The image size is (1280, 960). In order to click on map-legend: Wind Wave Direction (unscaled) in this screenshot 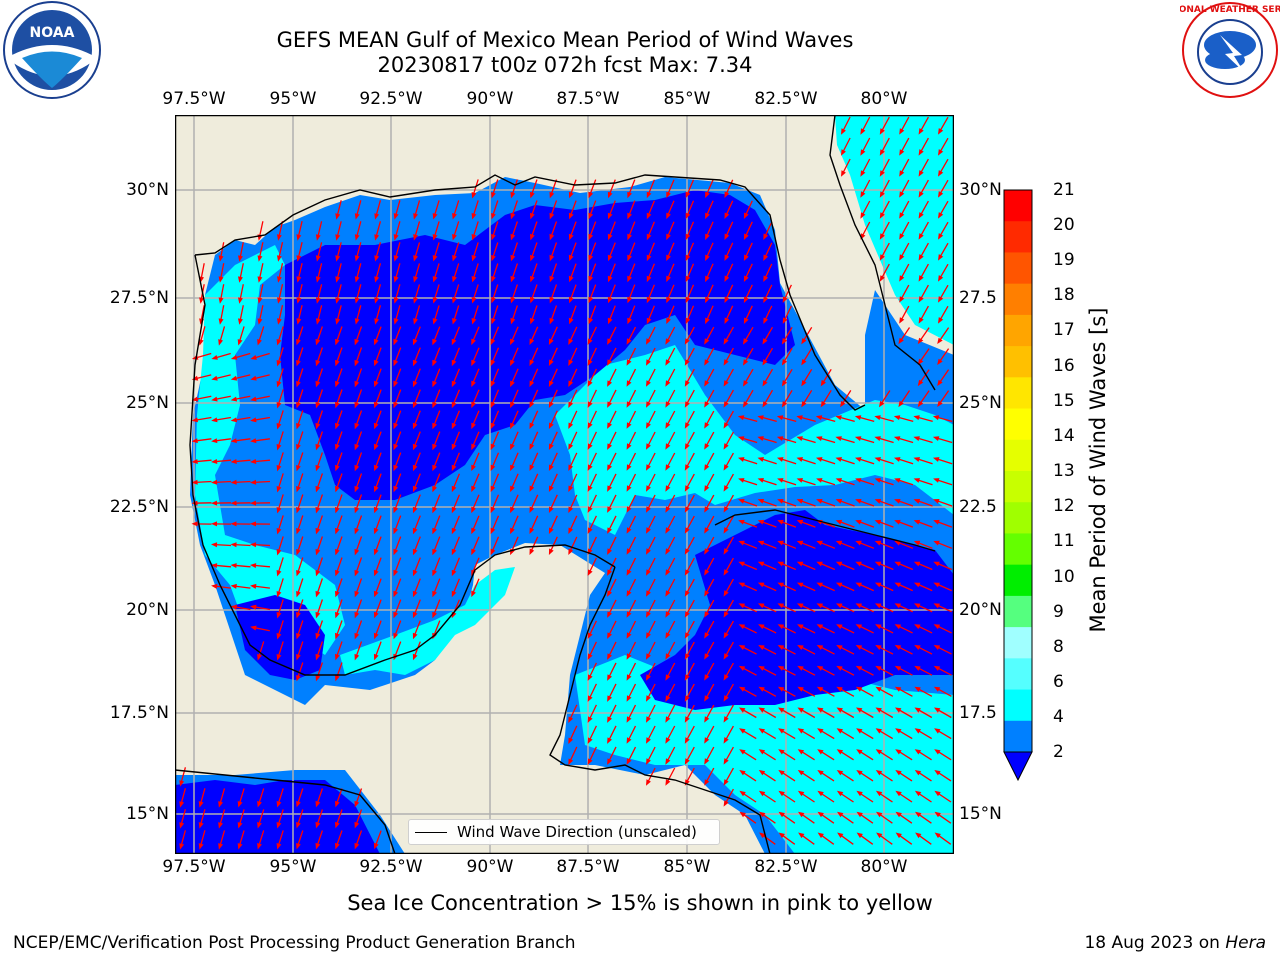, I will do `click(564, 832)`.